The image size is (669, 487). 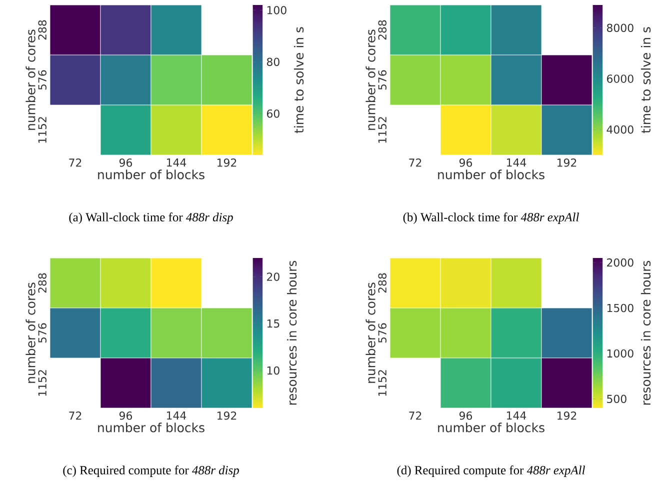 I want to click on color-bar-label: 1500, so click(x=620, y=308).